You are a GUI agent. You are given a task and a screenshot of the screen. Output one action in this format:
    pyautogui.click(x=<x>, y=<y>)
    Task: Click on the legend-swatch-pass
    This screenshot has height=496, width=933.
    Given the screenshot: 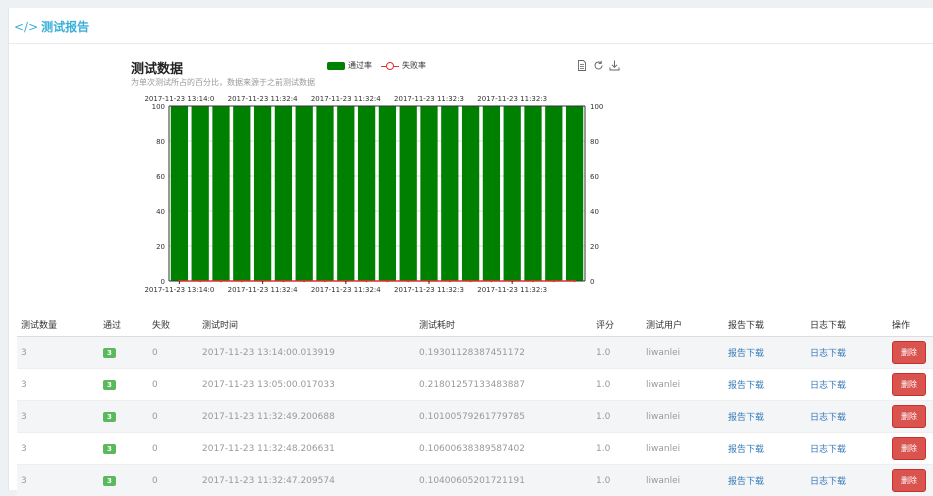 What is the action you would take?
    pyautogui.click(x=336, y=66)
    